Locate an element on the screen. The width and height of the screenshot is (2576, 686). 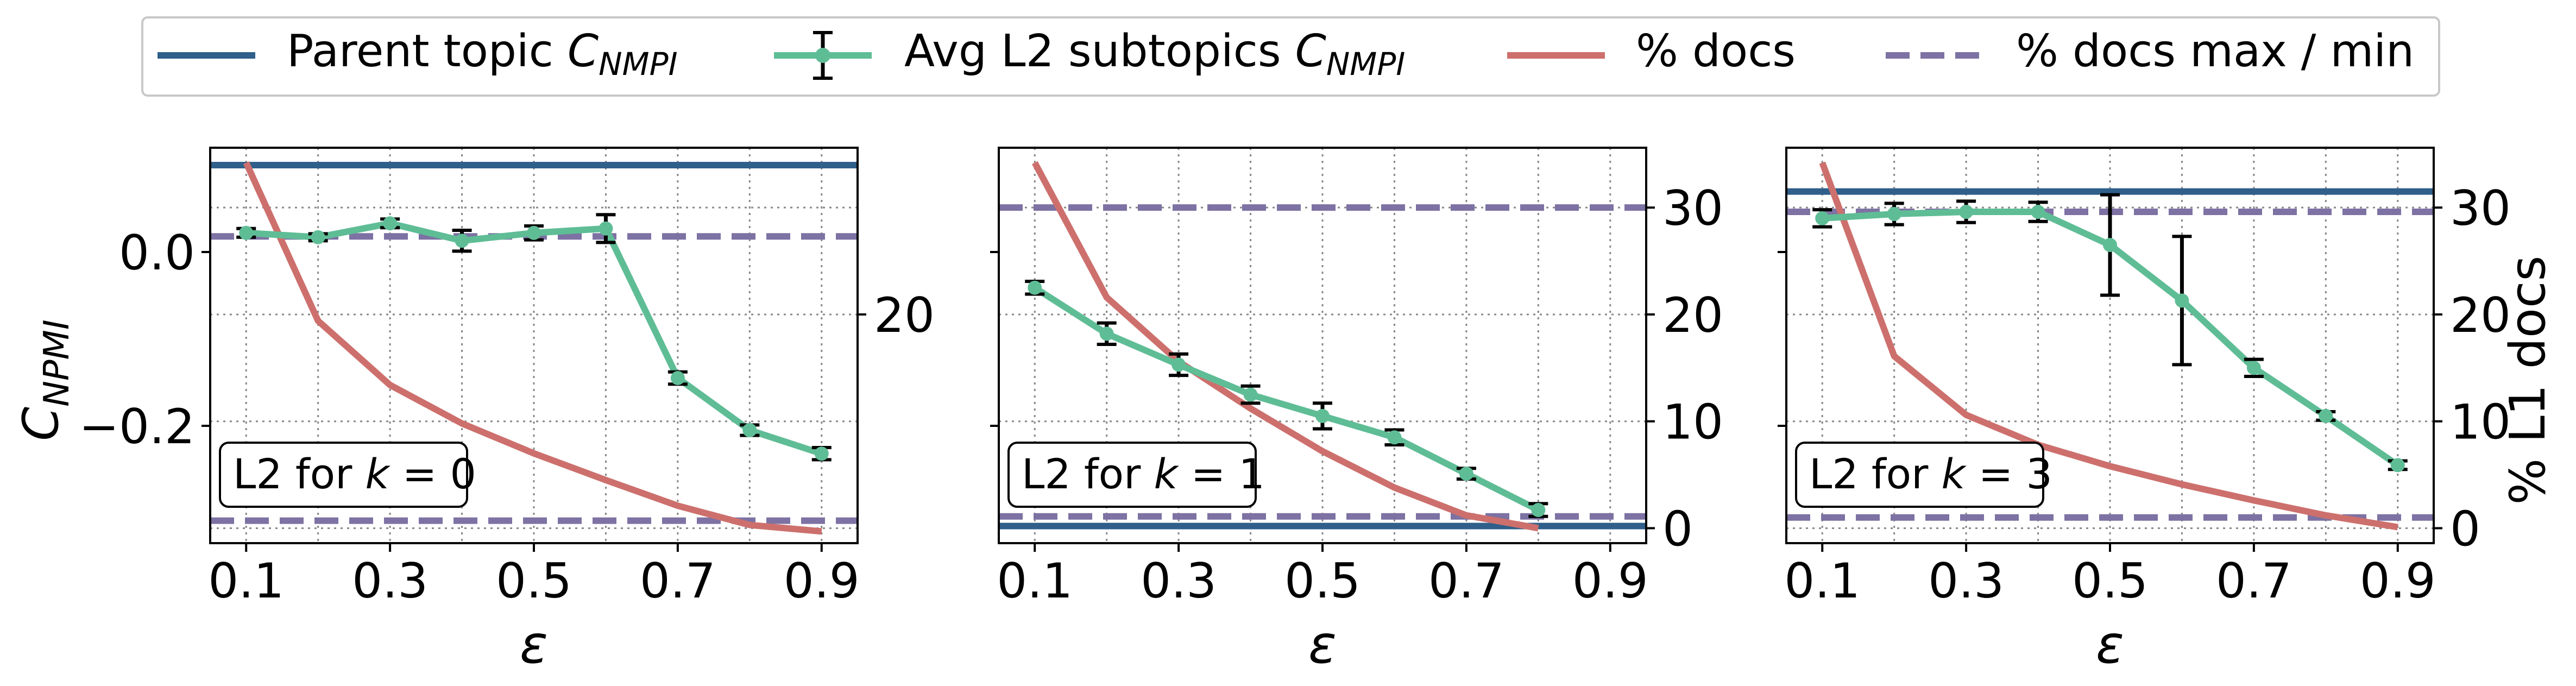
legend-docs-maxmin-label: % docs max / min is located at coordinates (2215, 51).